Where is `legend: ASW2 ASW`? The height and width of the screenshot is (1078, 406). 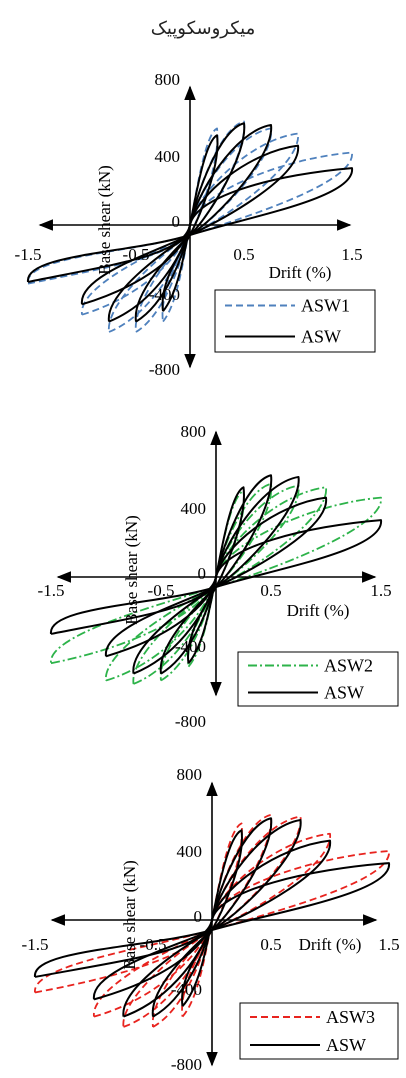 legend: ASW2 ASW is located at coordinates (318, 679).